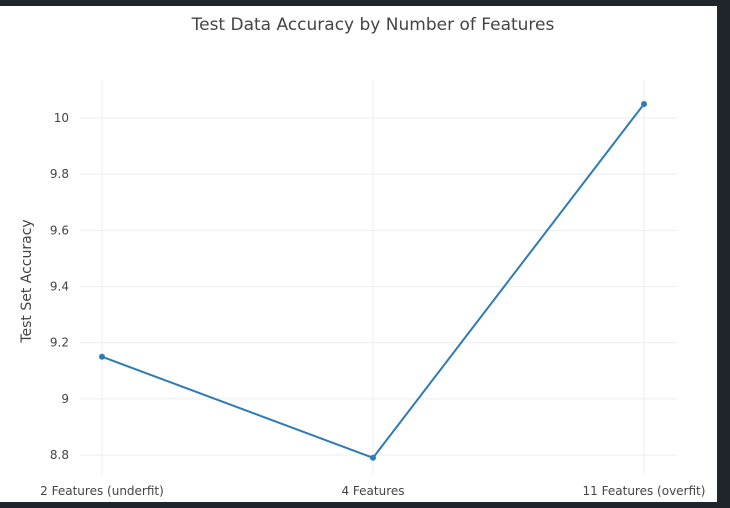 Image resolution: width=730 pixels, height=508 pixels. I want to click on y-tick-label: 9.8, so click(59, 174).